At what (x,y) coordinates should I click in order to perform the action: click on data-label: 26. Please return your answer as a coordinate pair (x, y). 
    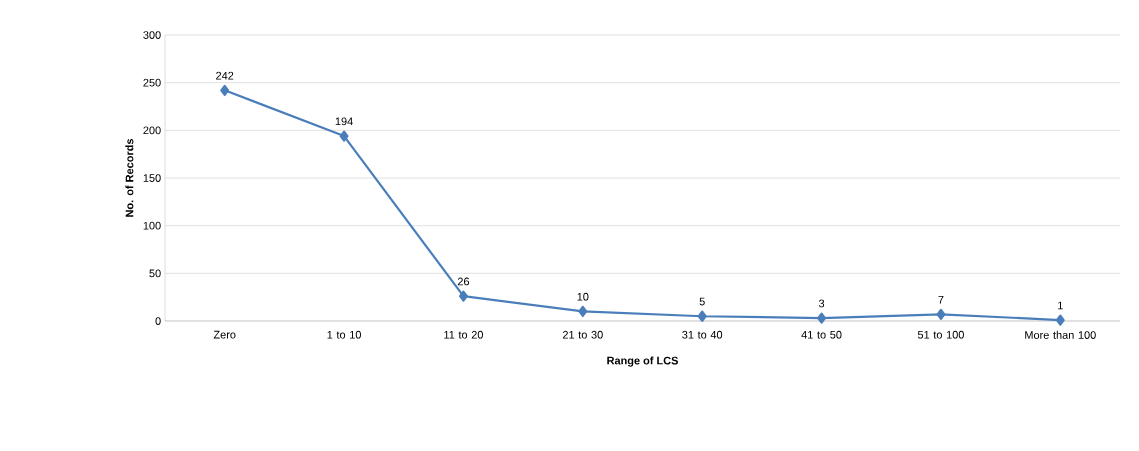
    Looking at the image, I should click on (463, 281).